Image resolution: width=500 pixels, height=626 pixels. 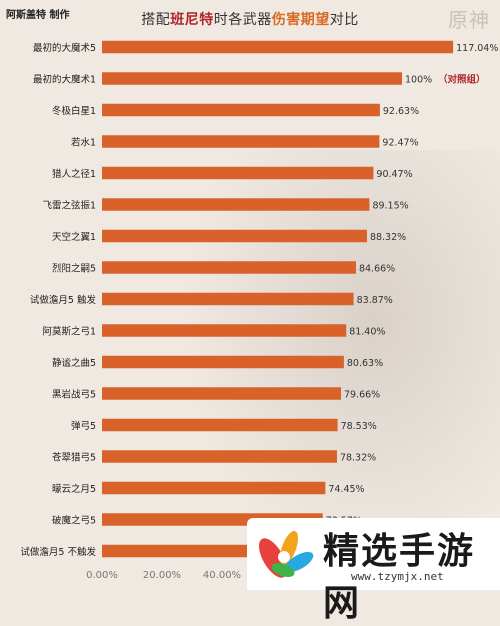 What do you see at coordinates (63, 300) in the screenshot?
I see `category-label: 试做澹月5 触发` at bounding box center [63, 300].